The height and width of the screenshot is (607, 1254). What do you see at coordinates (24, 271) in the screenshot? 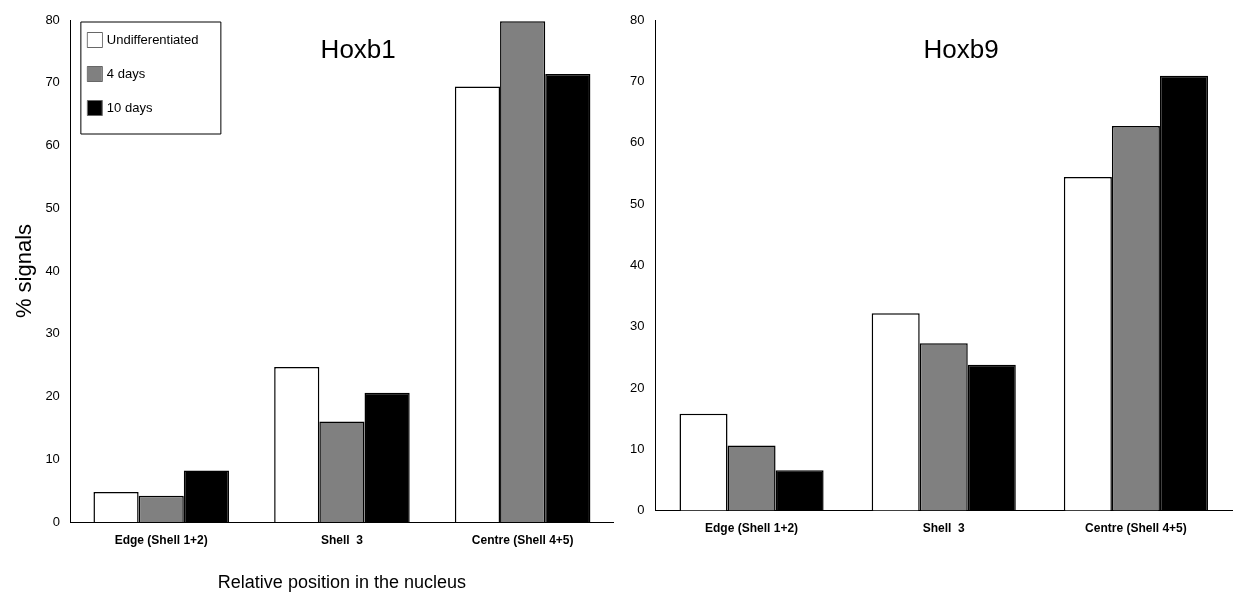
I see `y-axis-title: % signals` at bounding box center [24, 271].